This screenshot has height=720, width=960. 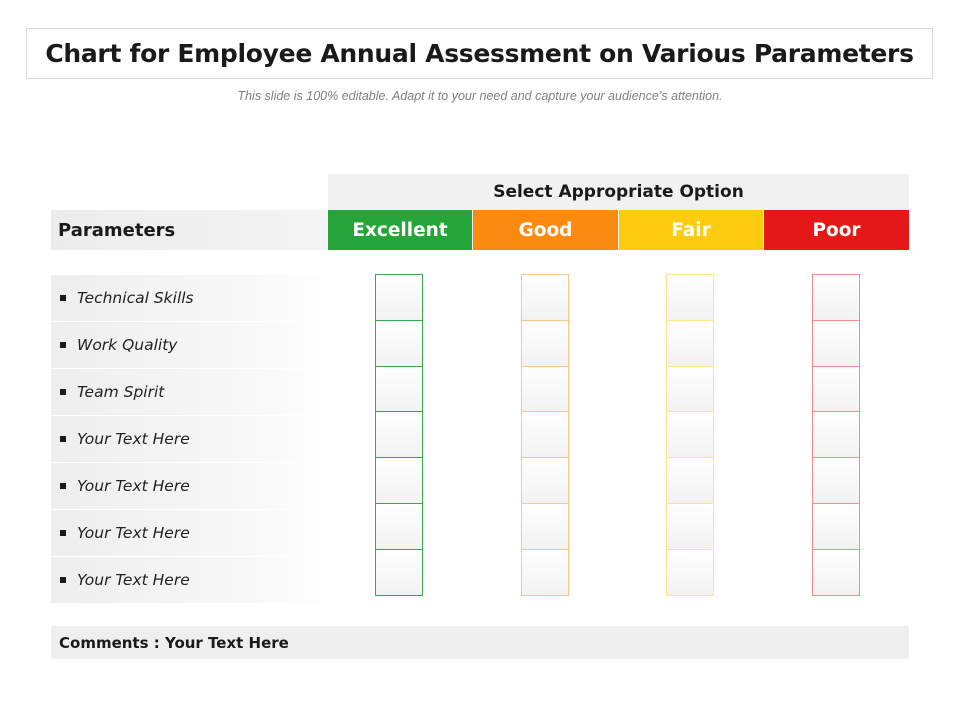 I want to click on excellent-checkbox-column, so click(x=399, y=435).